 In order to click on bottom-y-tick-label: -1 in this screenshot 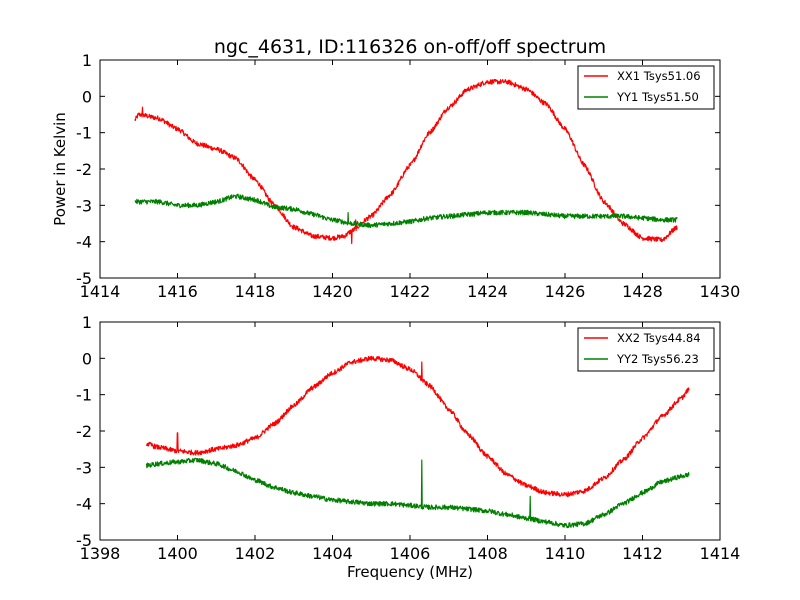, I will do `click(84, 395)`.